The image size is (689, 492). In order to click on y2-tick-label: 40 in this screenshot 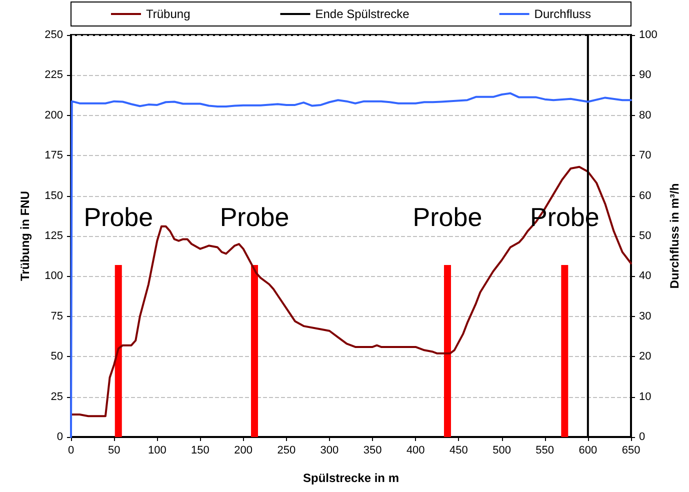, I will do `click(645, 276)`.